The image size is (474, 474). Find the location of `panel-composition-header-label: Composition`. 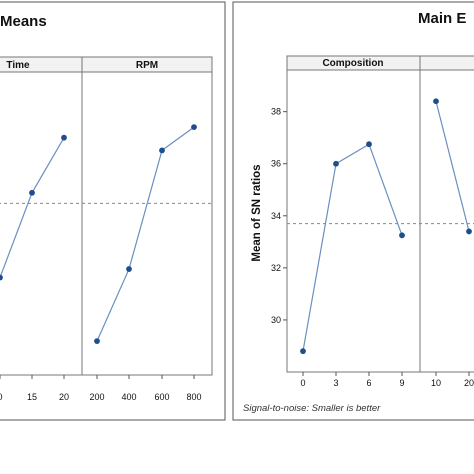

panel-composition-header-label: Composition is located at coordinates (352, 63).